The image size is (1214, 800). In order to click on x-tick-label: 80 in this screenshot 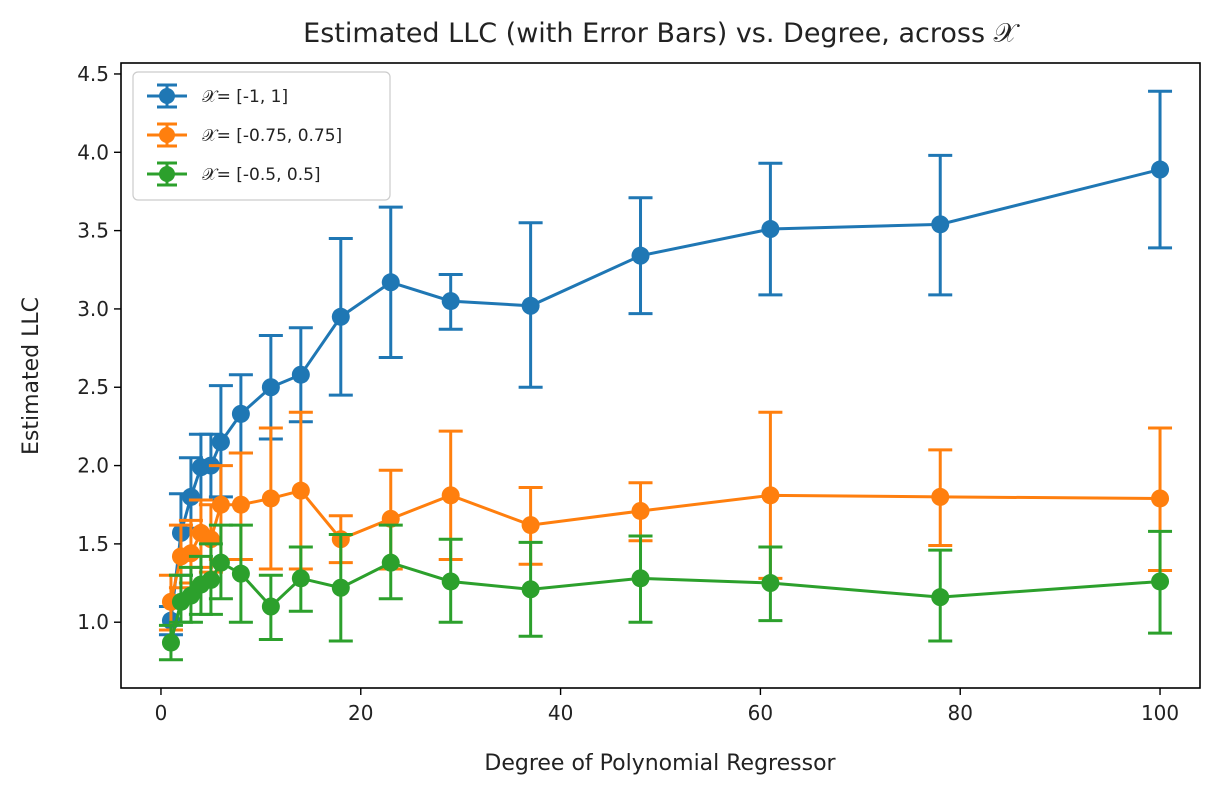, I will do `click(959, 713)`.